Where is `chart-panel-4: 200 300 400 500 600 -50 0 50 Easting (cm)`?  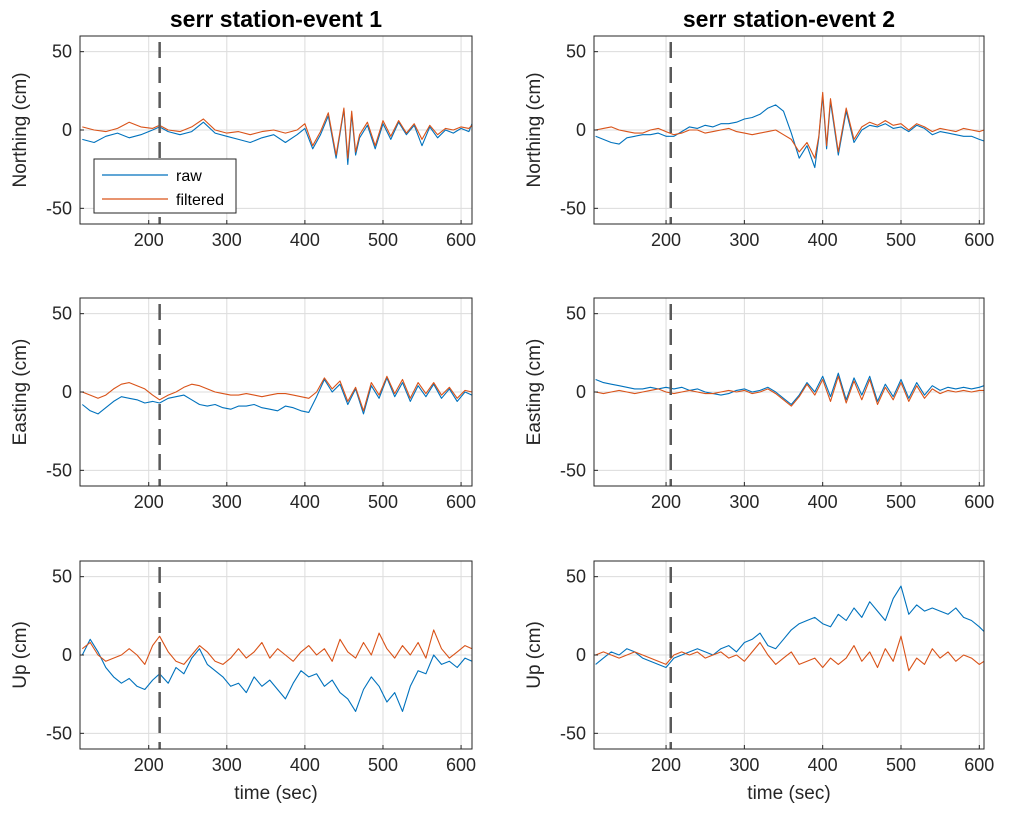 chart-panel-4: 200 300 400 500 600 -50 0 50 Easting (cm) is located at coordinates (759, 404).